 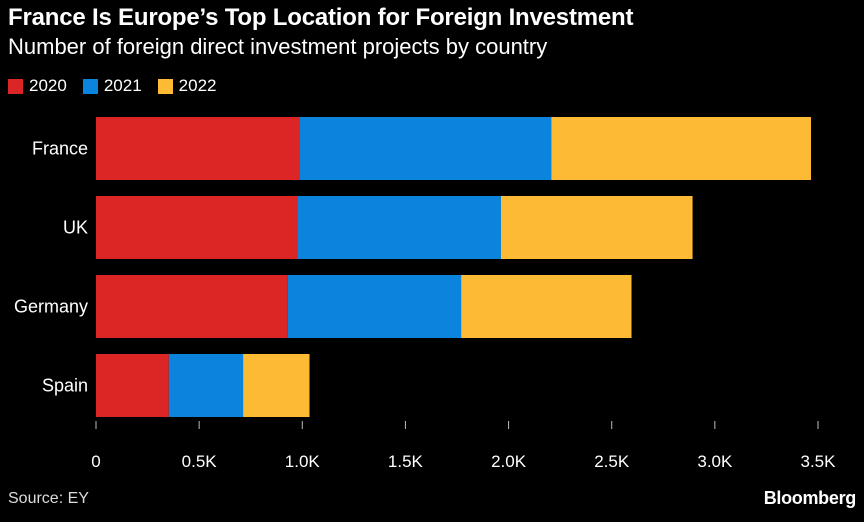 I want to click on legend-label-2020: 2020, so click(x=48, y=85).